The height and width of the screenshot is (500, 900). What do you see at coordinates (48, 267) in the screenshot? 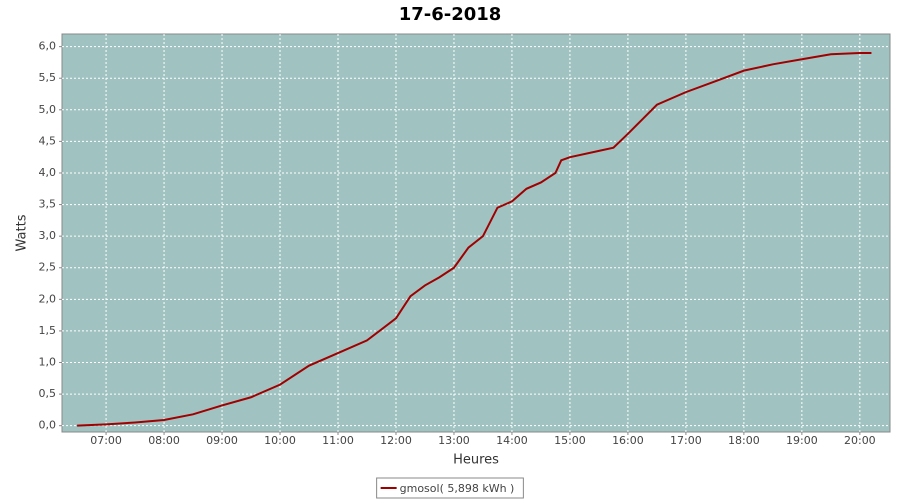
I see `y-tick-label: 2,5` at bounding box center [48, 267].